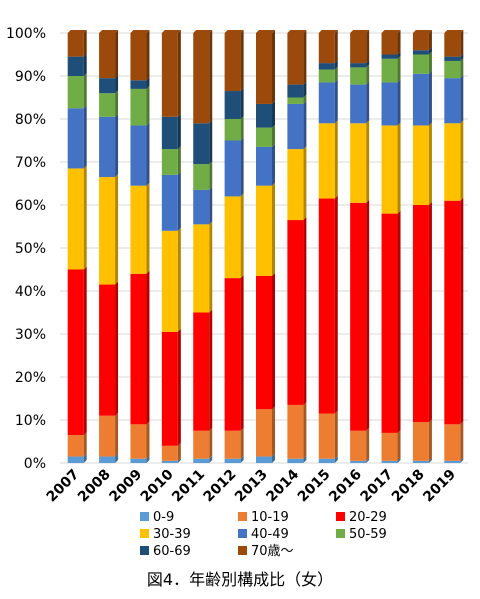  I want to click on y-tick-label: 40%, so click(30, 292).